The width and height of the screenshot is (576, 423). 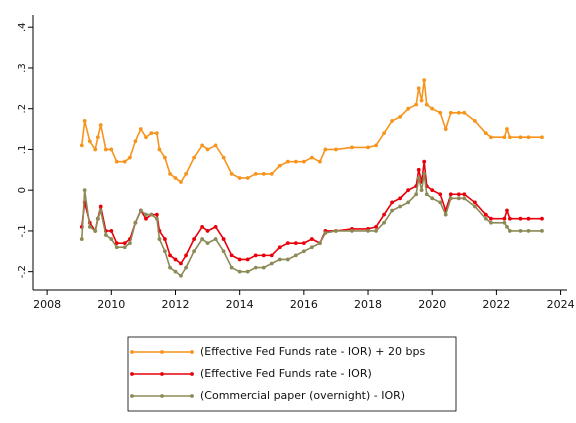 I want to click on y-tick-label: .4, so click(x=22, y=27).